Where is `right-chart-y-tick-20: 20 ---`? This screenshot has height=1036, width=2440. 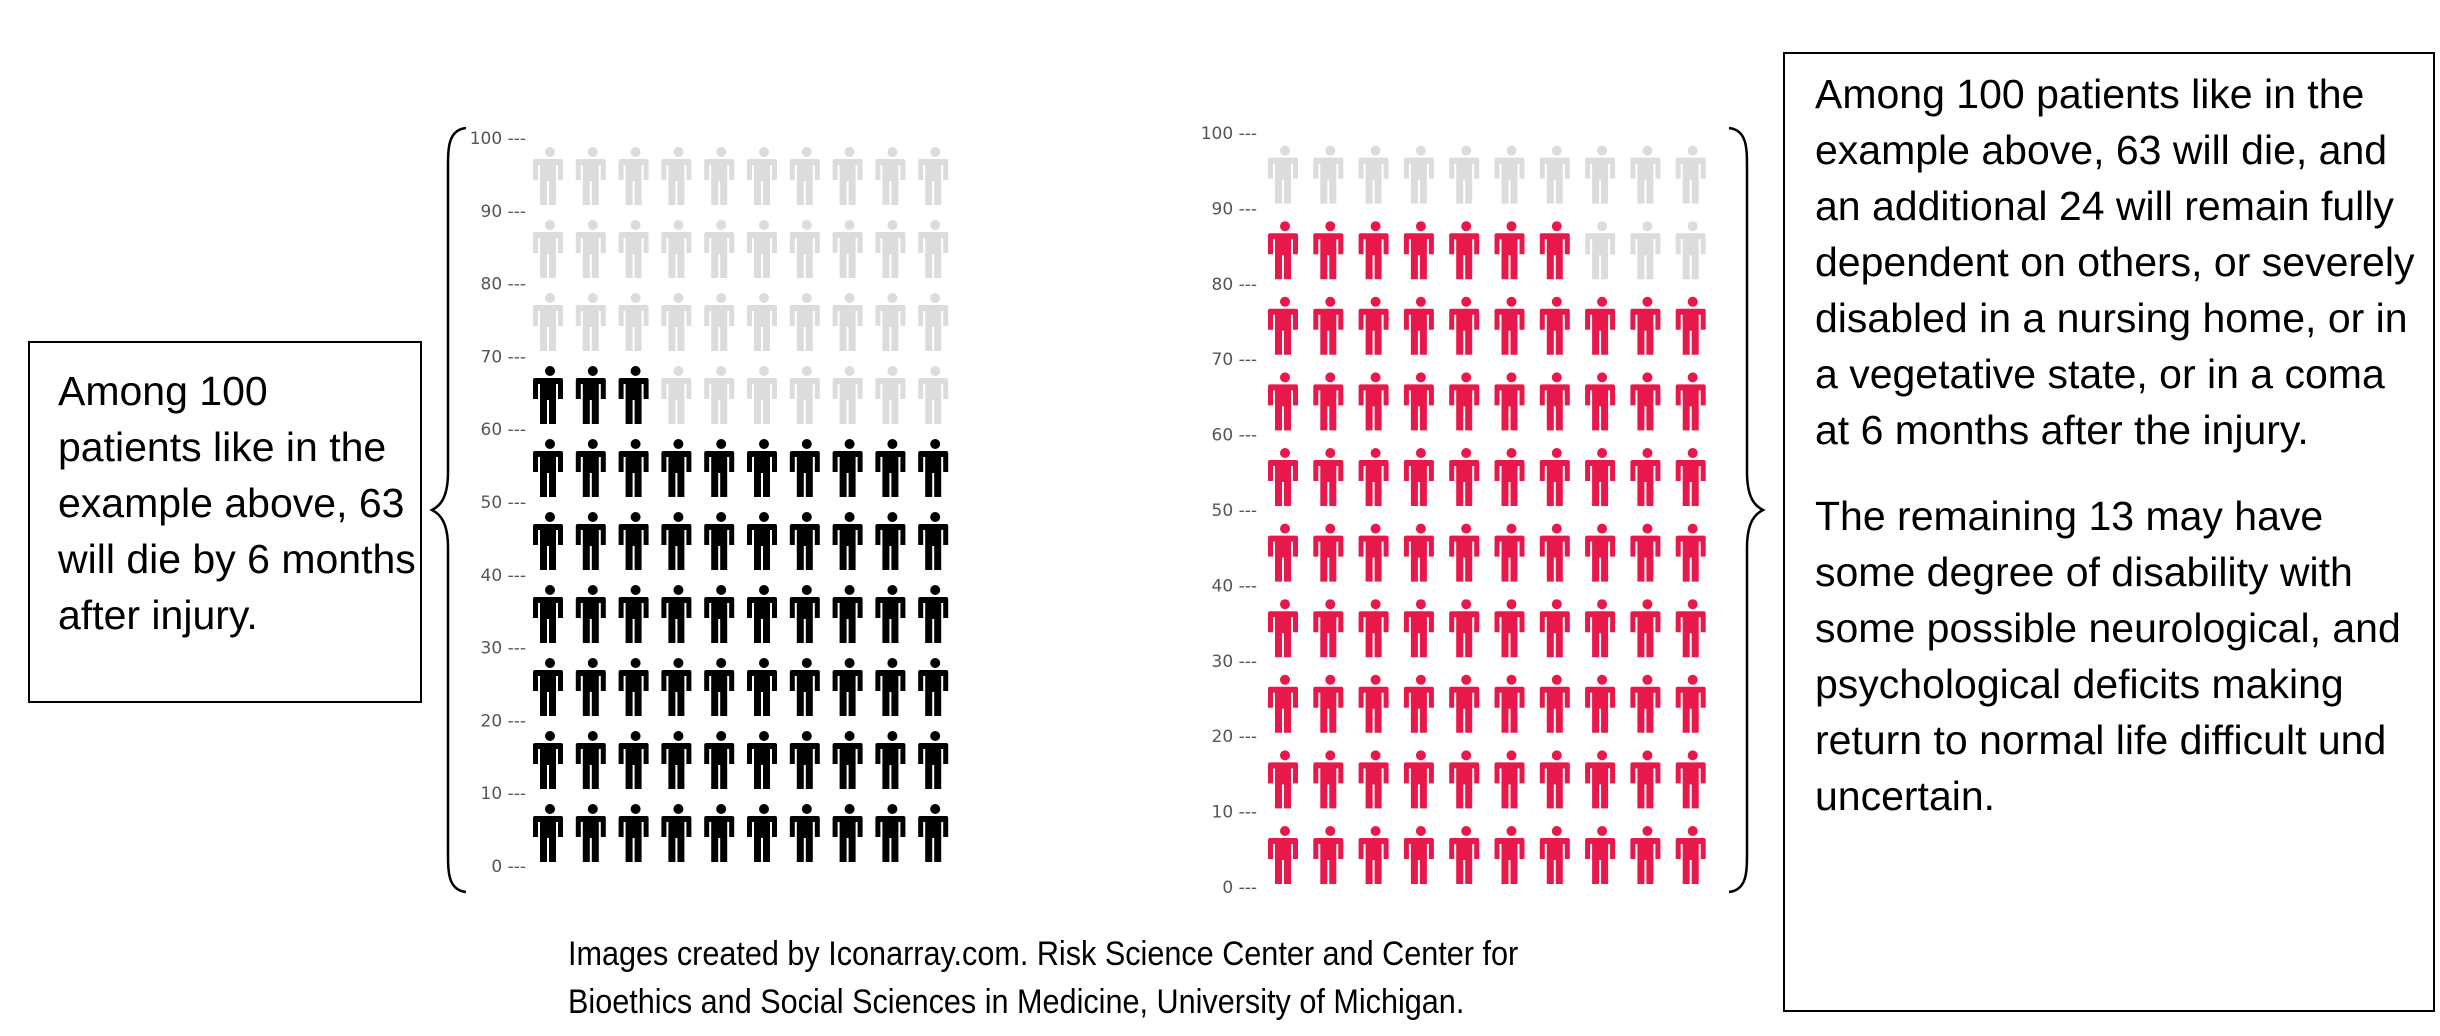
right-chart-y-tick-20: 20 --- is located at coordinates (1234, 737).